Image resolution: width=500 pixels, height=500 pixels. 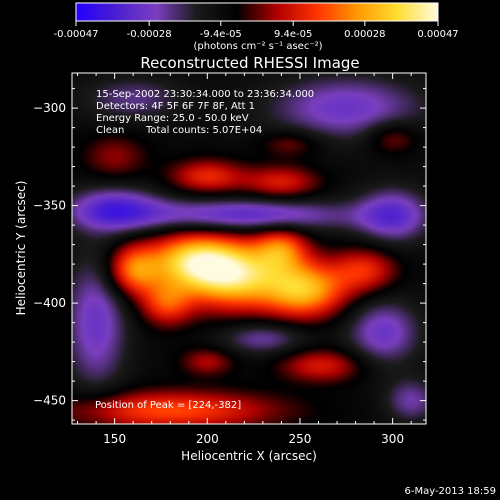 What do you see at coordinates (49, 206) in the screenshot?
I see `y-tick-label: −350` at bounding box center [49, 206].